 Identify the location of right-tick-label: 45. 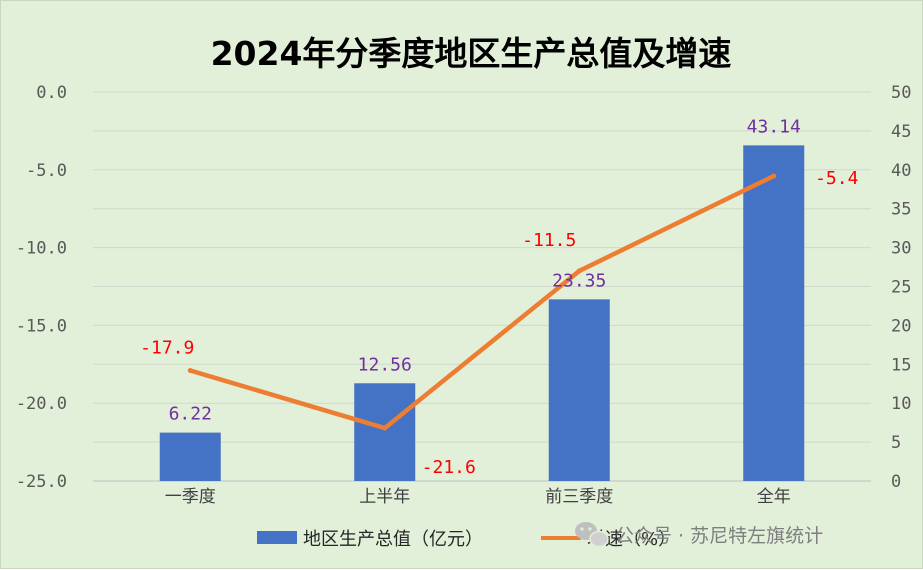
(901, 132).